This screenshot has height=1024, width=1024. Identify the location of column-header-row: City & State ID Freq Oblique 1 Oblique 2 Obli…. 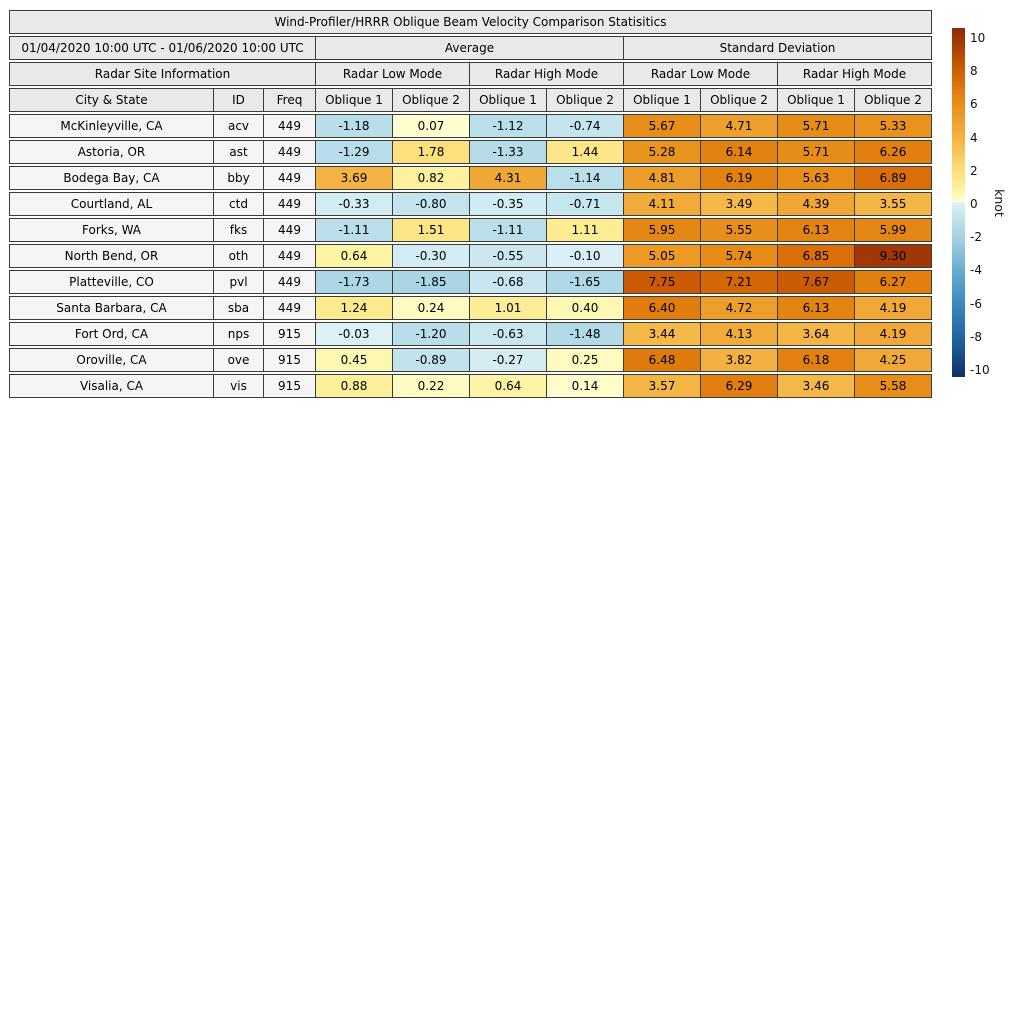
(470, 100).